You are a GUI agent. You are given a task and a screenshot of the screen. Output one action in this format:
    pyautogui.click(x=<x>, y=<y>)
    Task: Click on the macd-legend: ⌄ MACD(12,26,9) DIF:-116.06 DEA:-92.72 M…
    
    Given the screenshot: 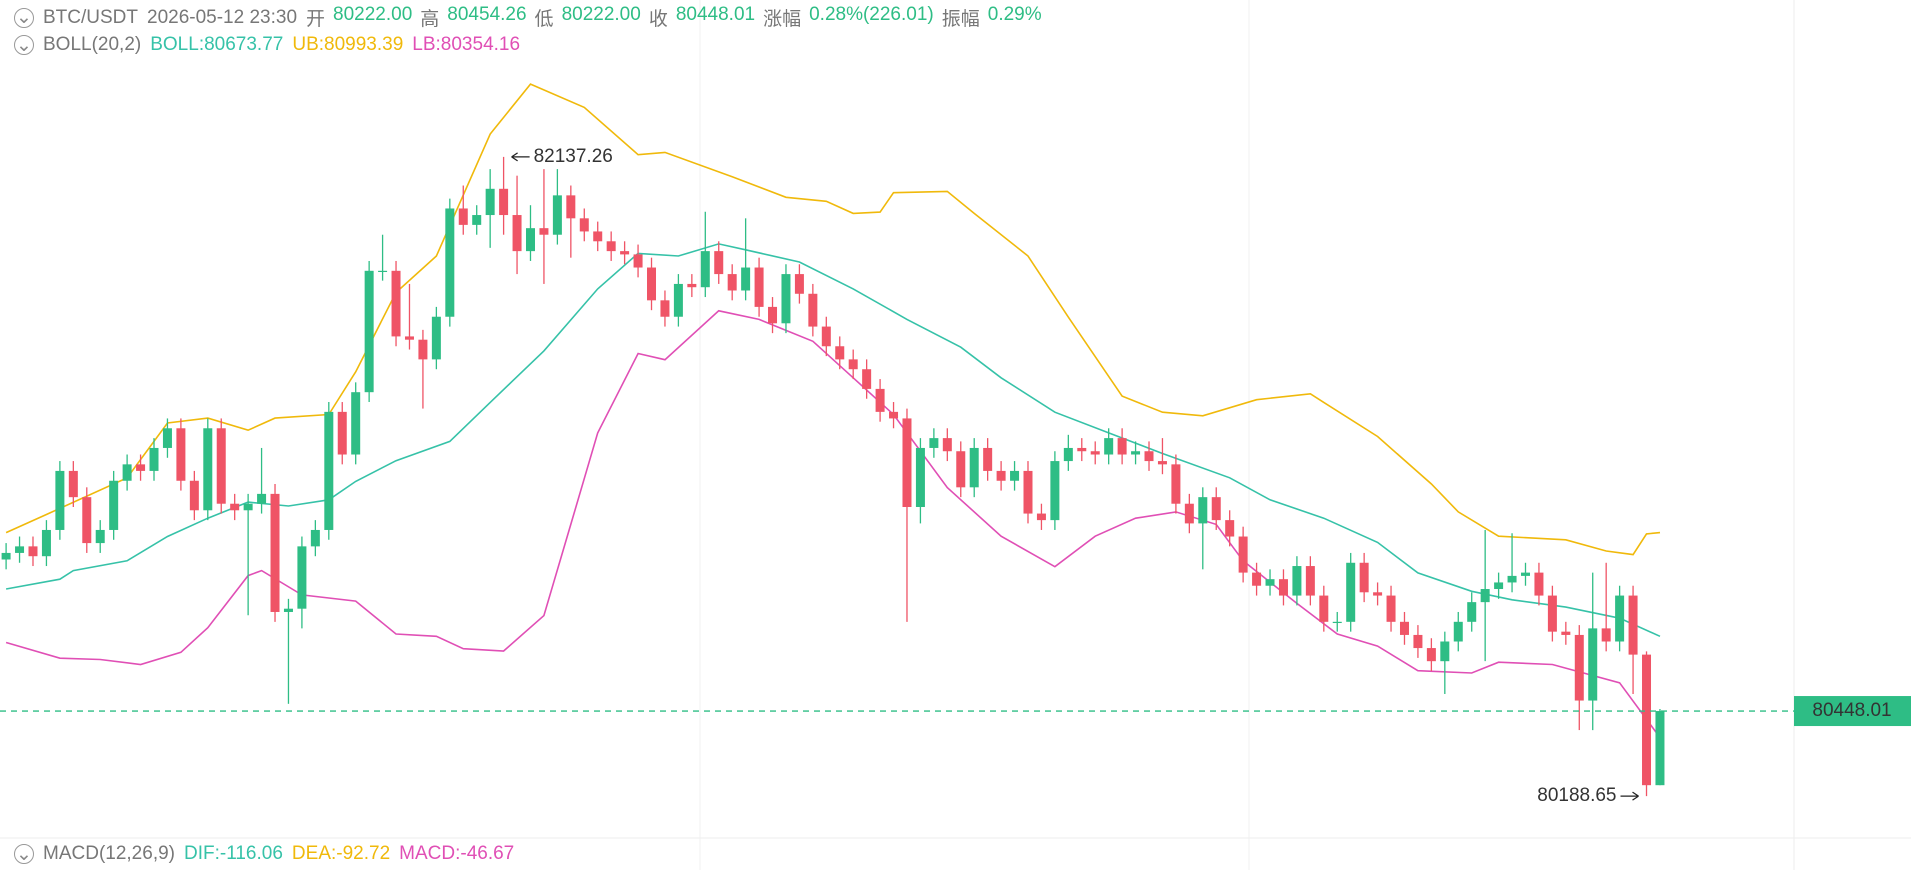 What is the action you would take?
    pyautogui.click(x=264, y=854)
    